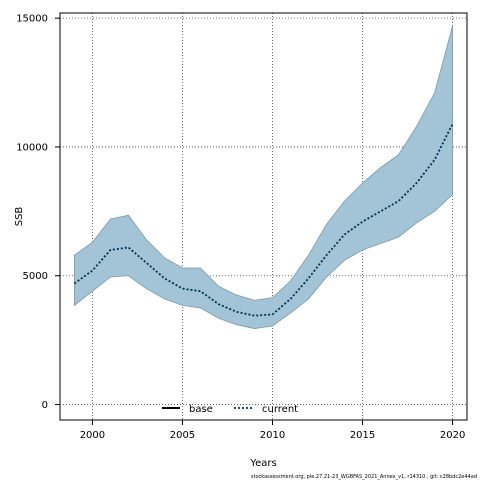 The width and height of the screenshot is (480, 480). What do you see at coordinates (32, 19) in the screenshot?
I see `y-tick-label-15000: 15000` at bounding box center [32, 19].